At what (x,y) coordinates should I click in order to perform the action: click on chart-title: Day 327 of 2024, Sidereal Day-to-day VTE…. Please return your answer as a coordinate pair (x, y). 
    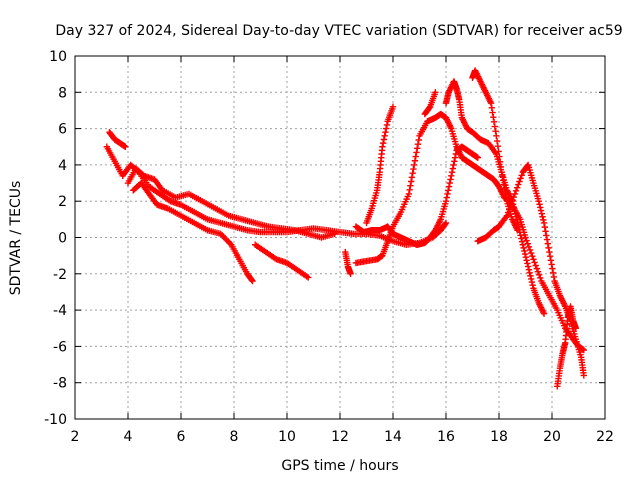
    Looking at the image, I should click on (338, 31).